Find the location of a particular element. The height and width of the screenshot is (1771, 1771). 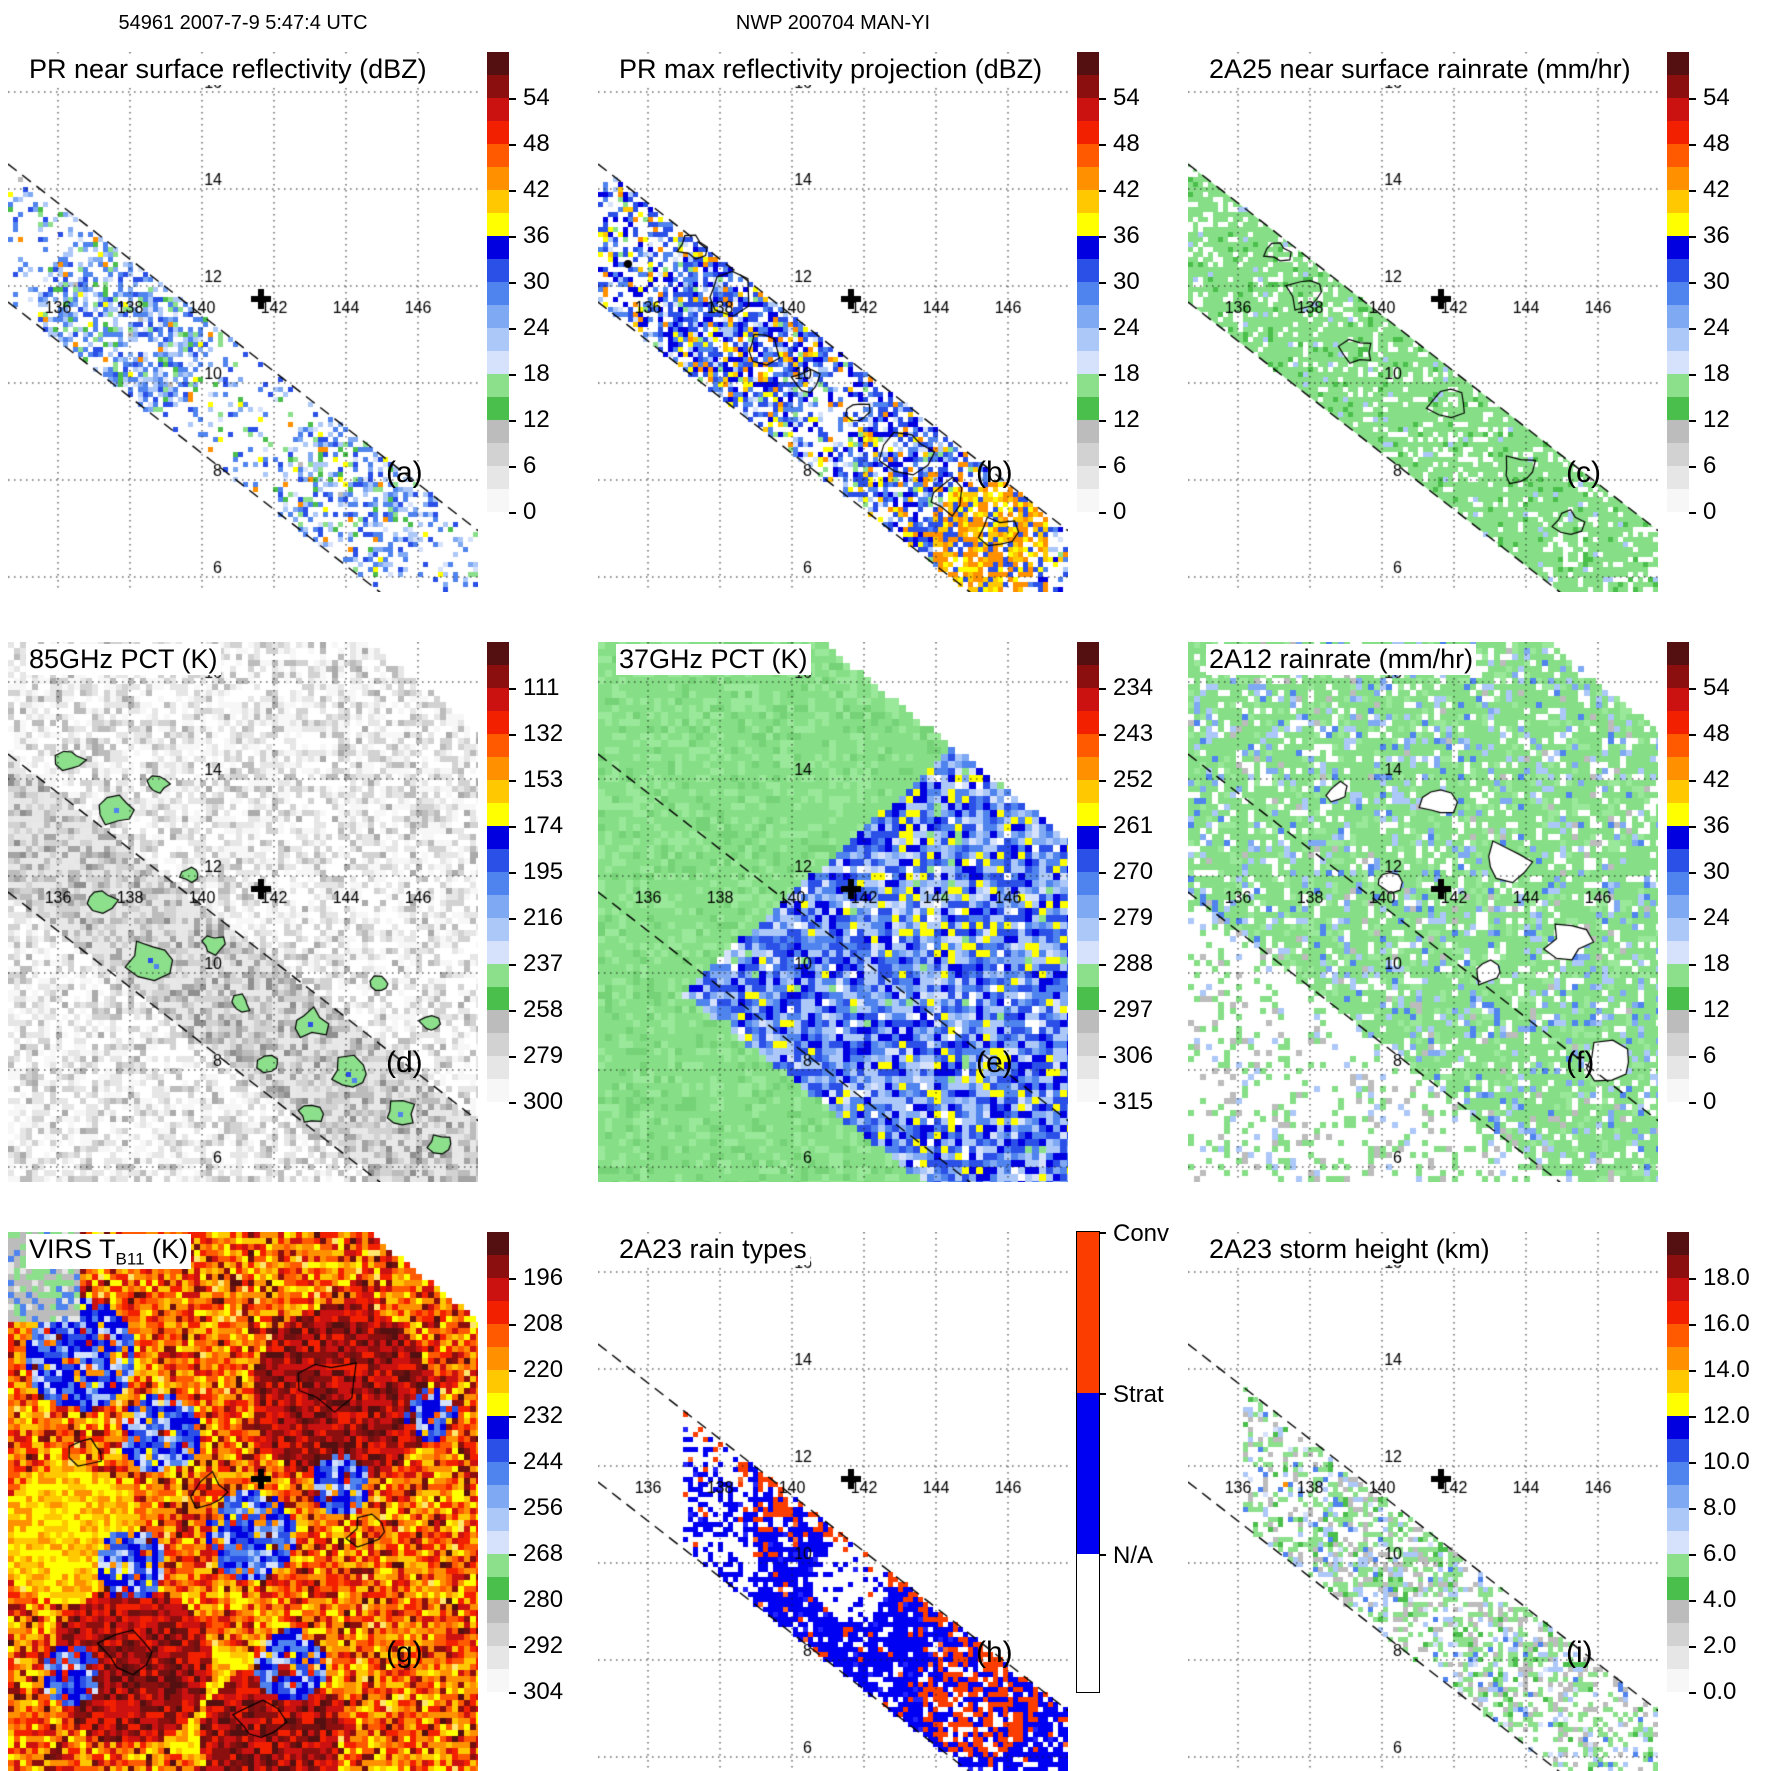

panel-d-map is located at coordinates (243, 912).